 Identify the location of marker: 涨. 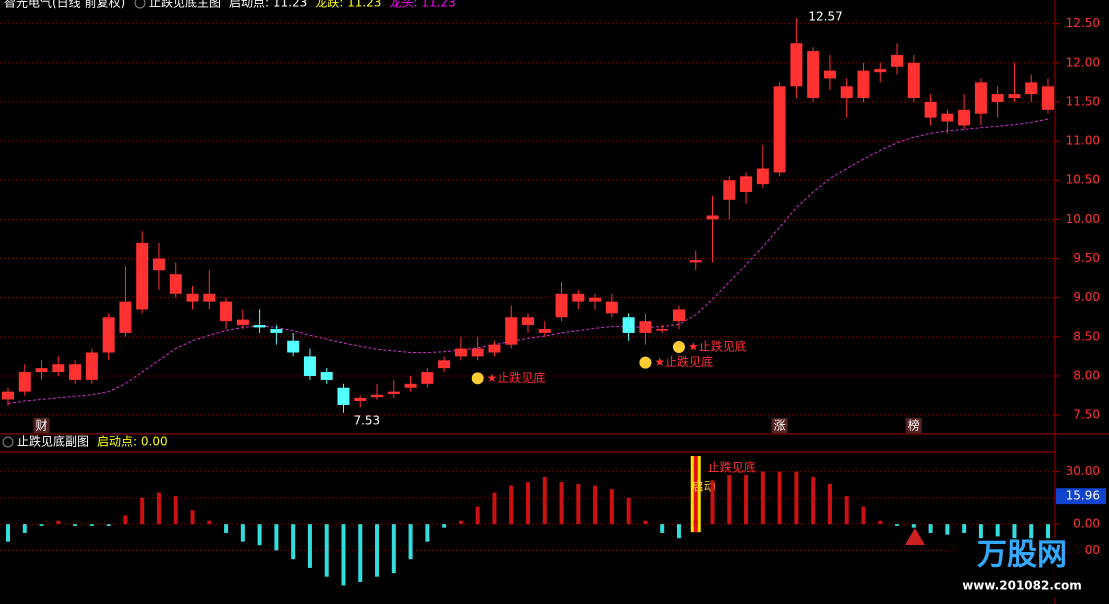
(780, 425).